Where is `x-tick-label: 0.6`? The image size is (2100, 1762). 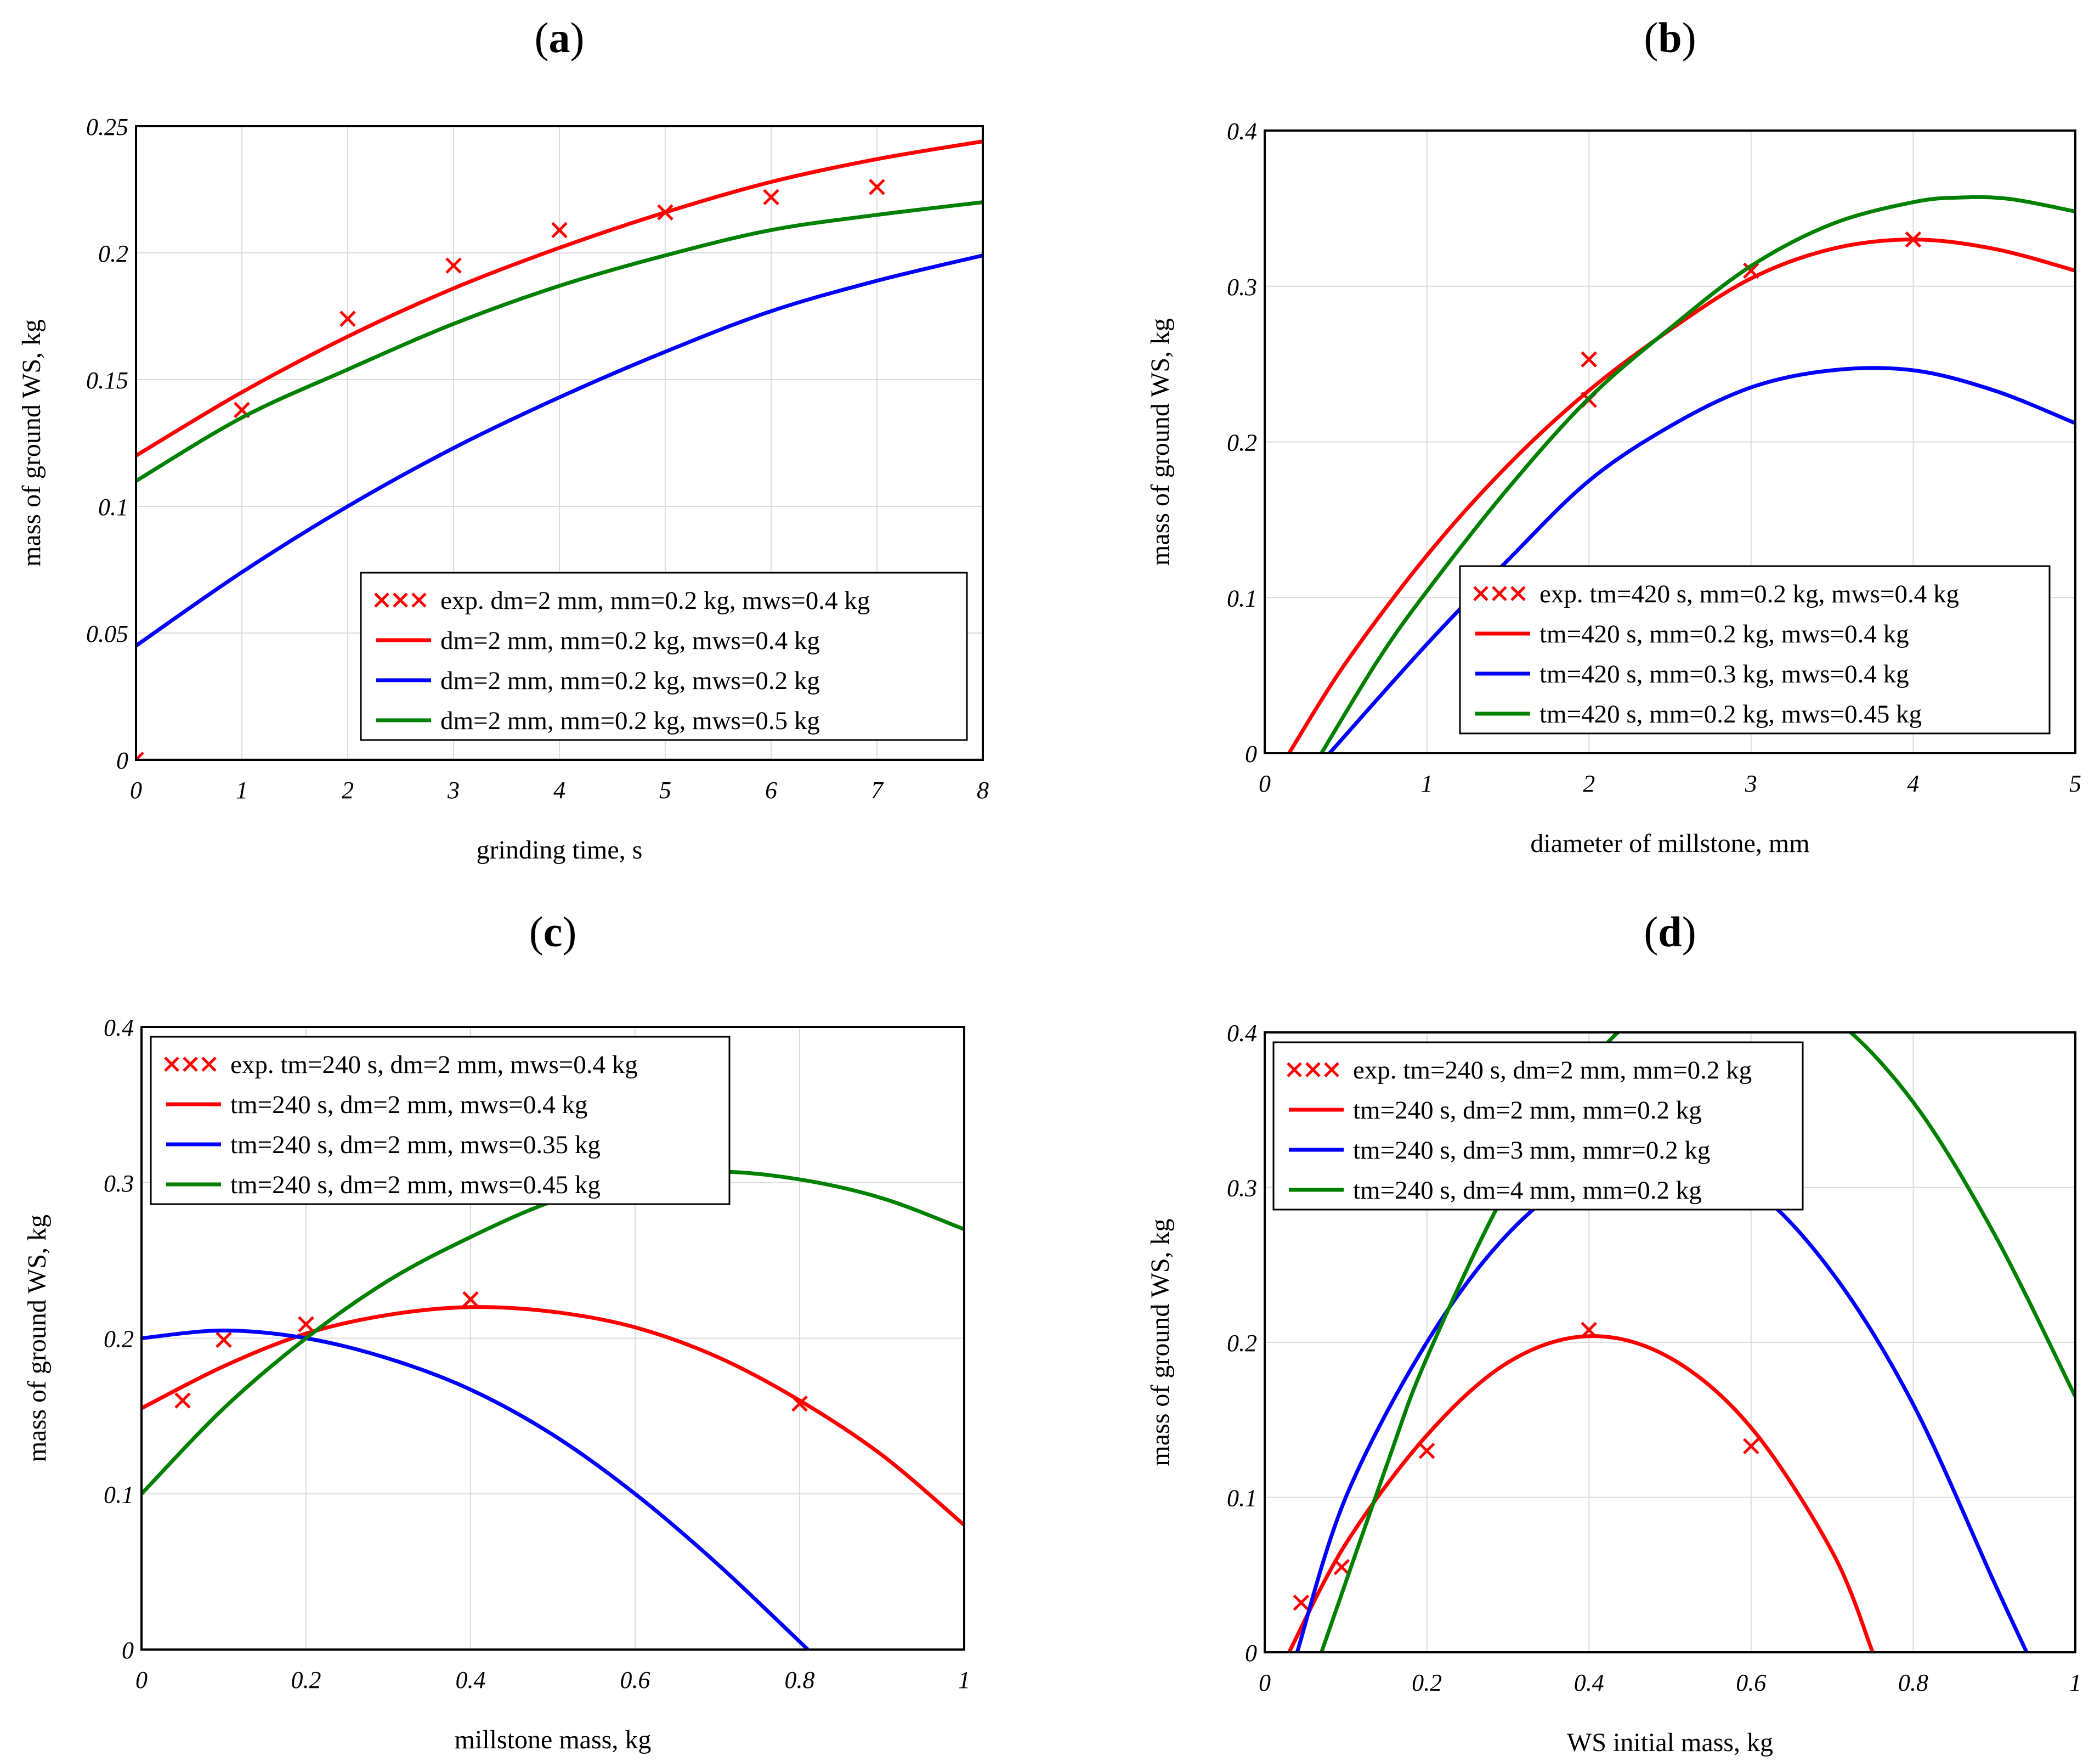 x-tick-label: 0.6 is located at coordinates (1751, 1682).